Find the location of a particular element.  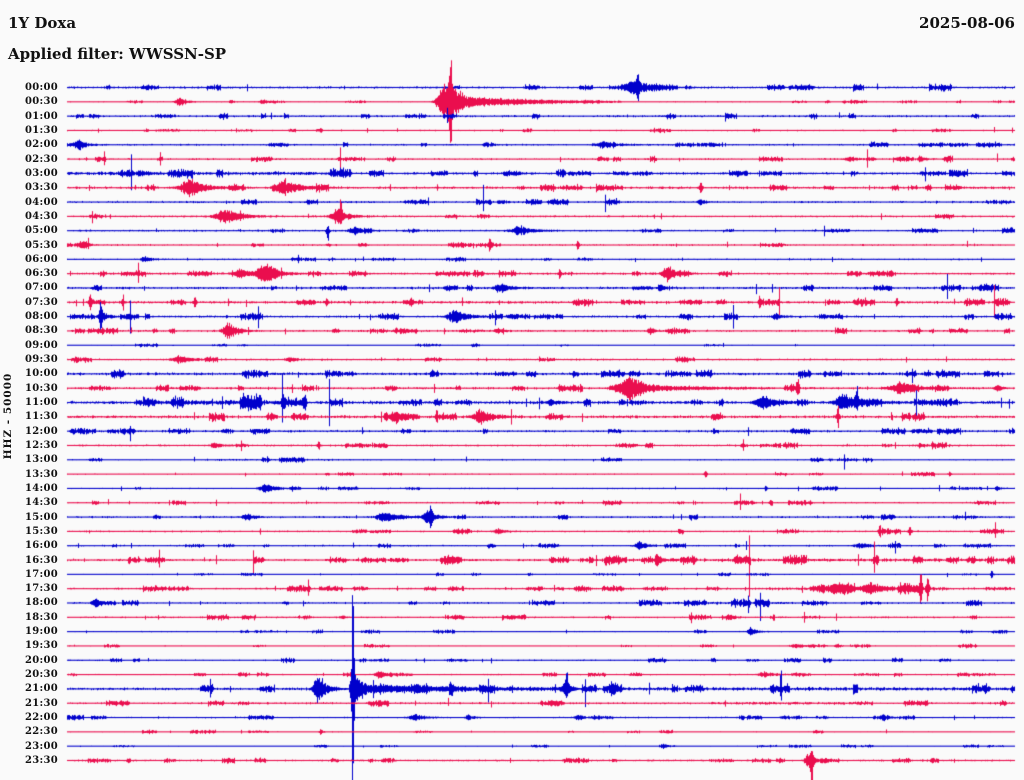

time-label-04:00: 04:00 is located at coordinates (41, 202).